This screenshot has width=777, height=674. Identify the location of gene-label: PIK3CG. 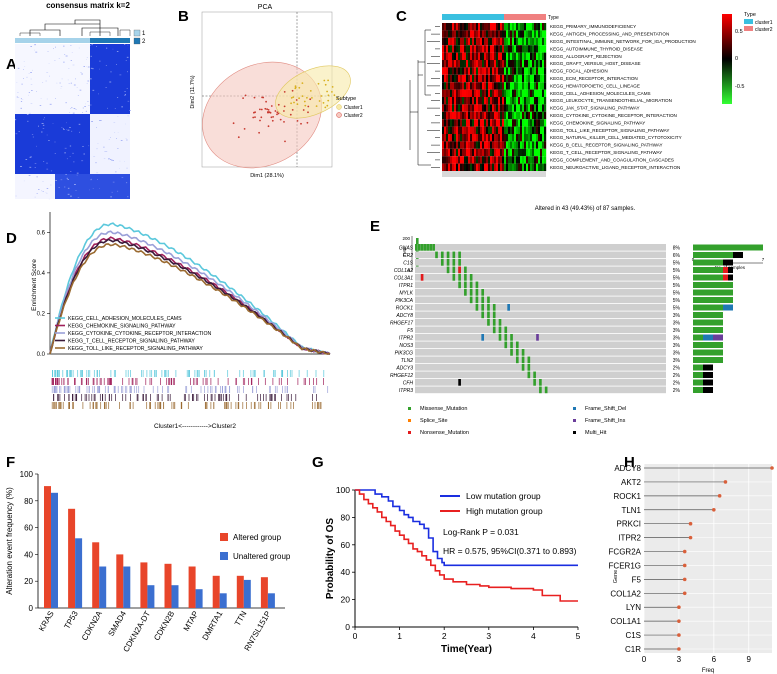
(404, 354).